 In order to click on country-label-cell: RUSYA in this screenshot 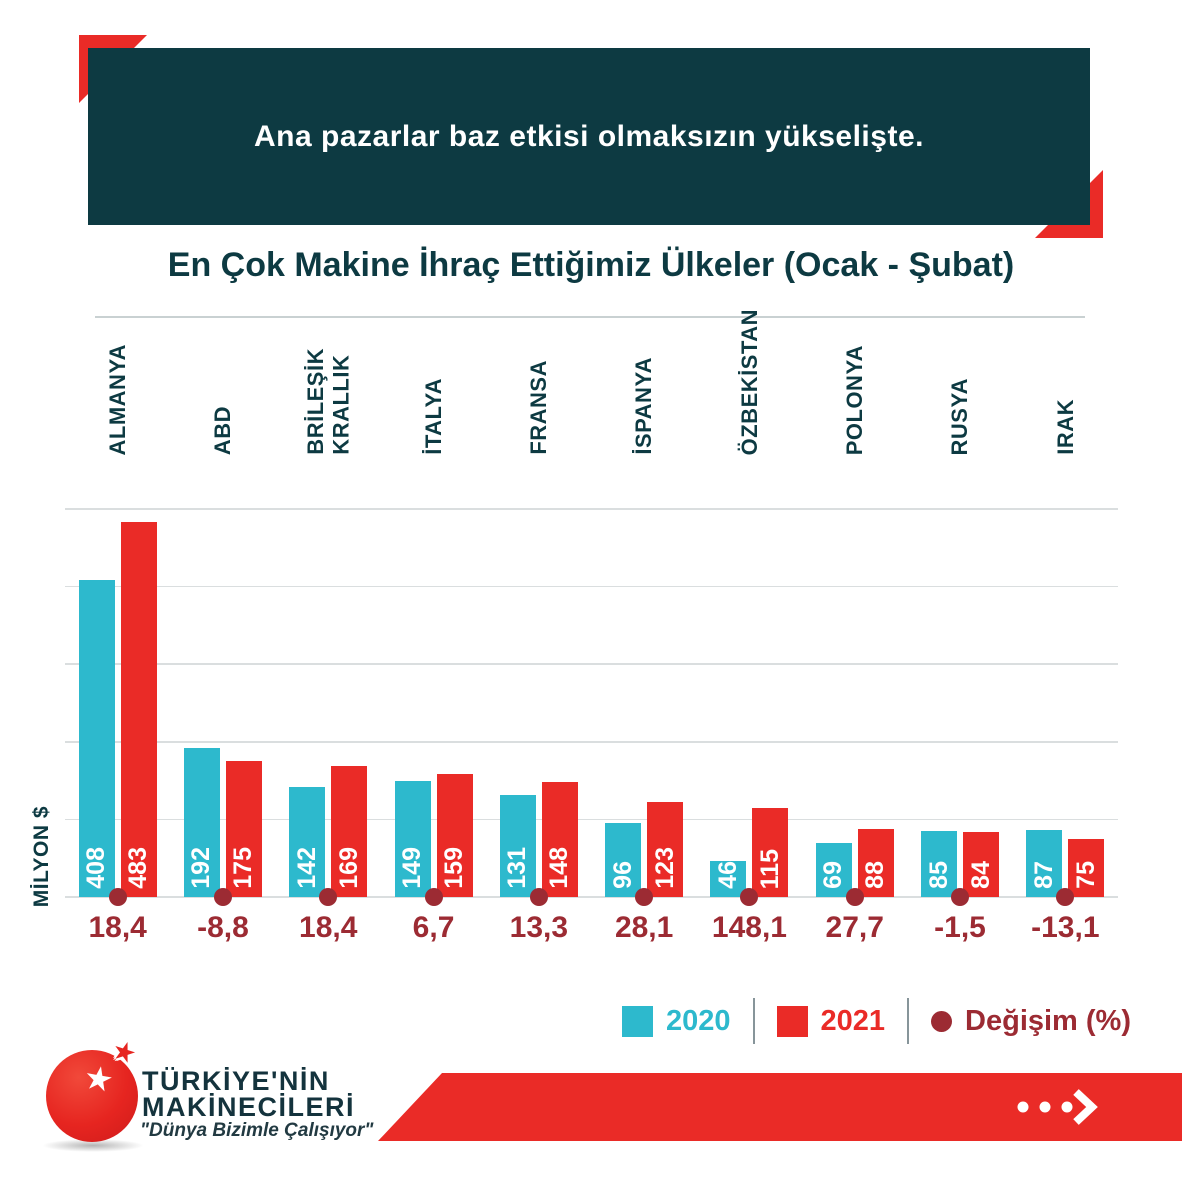, I will do `click(959, 387)`.